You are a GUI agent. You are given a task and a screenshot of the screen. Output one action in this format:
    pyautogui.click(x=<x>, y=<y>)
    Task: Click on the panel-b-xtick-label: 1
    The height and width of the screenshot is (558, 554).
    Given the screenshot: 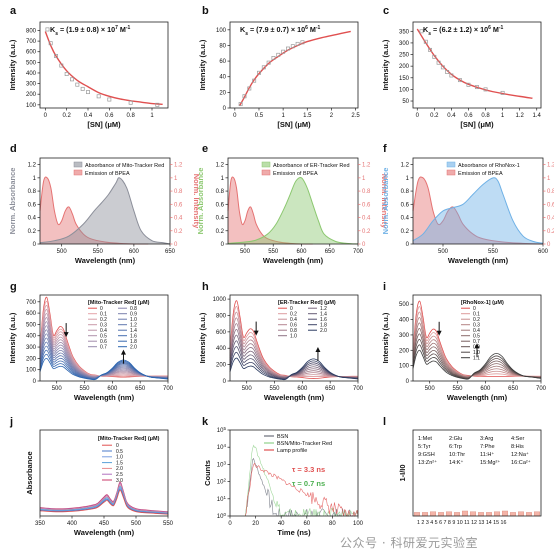 What is the action you would take?
    pyautogui.click(x=283, y=116)
    